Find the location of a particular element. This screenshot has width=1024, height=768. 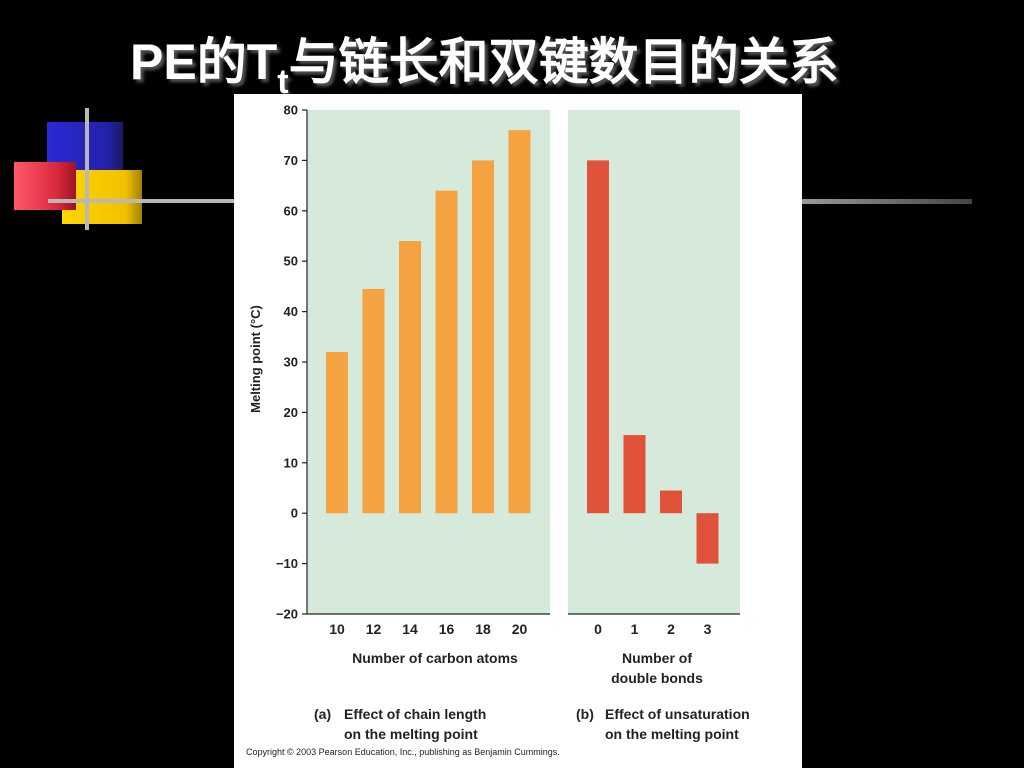

y-tick-label: 40 is located at coordinates (291, 311).